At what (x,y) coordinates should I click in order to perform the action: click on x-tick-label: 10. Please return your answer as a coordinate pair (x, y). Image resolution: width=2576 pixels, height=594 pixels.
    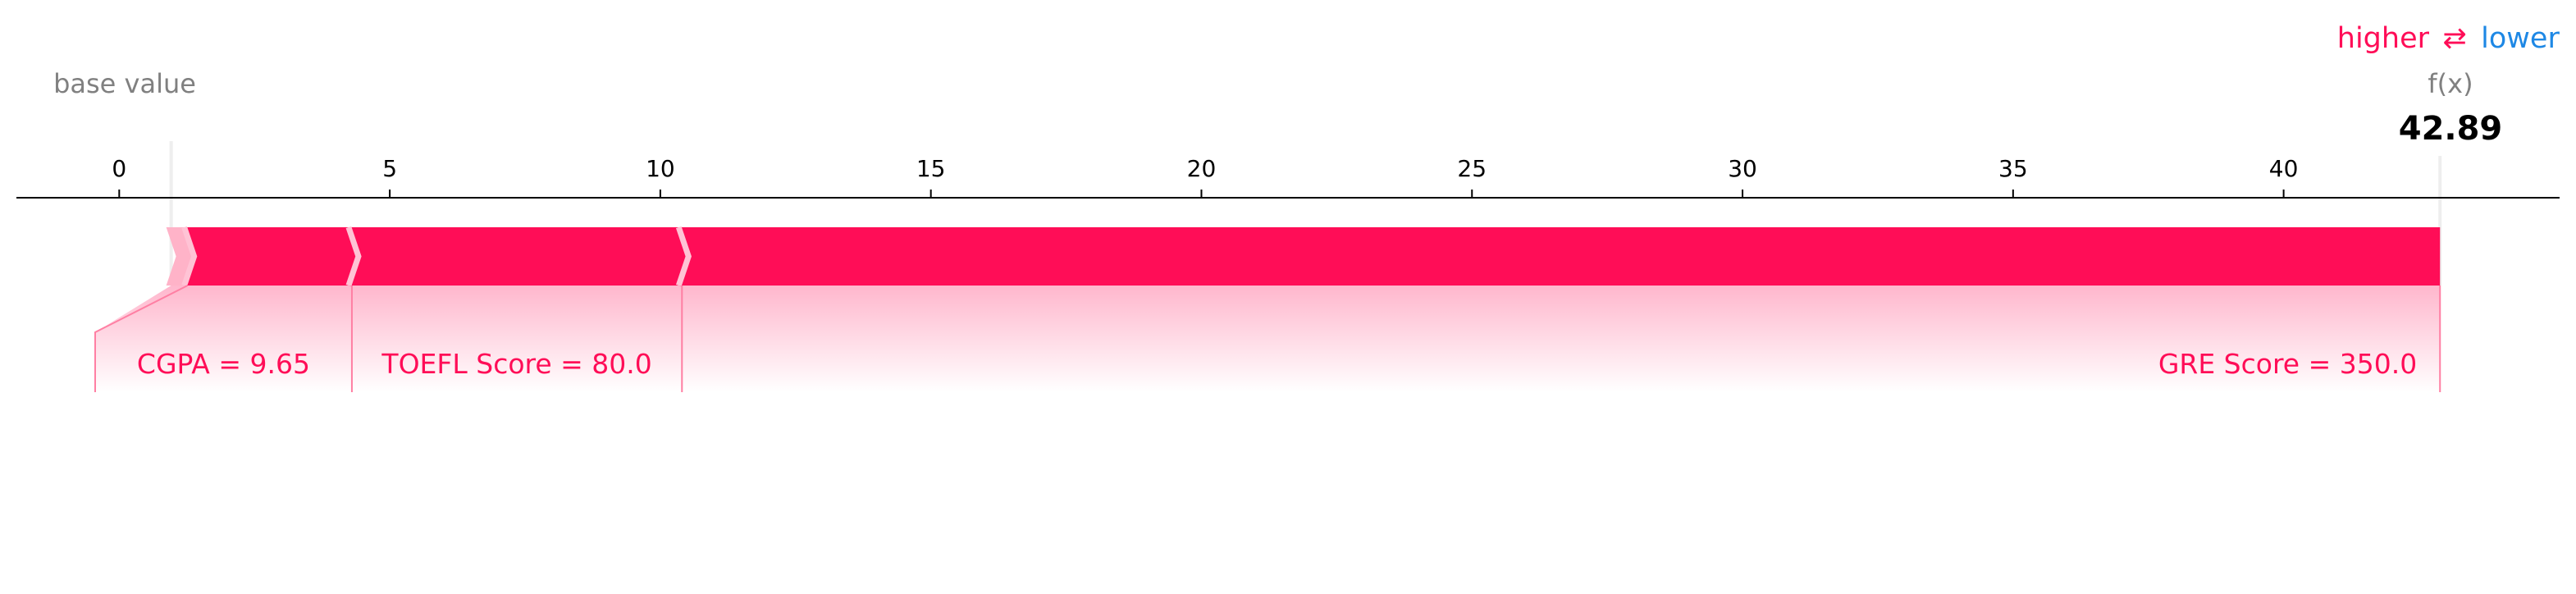
    Looking at the image, I should click on (661, 168).